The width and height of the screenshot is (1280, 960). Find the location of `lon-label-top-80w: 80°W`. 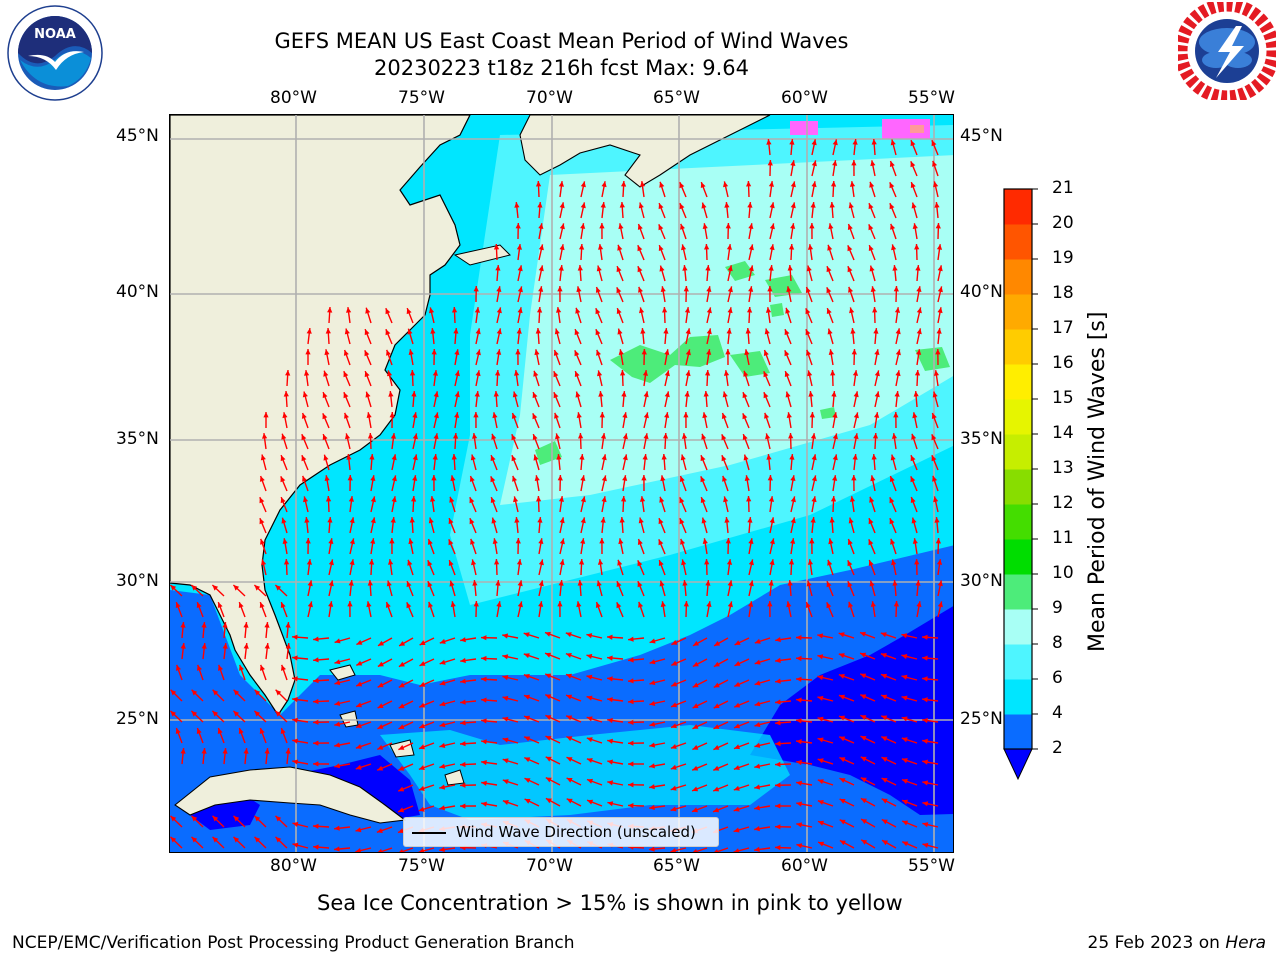

lon-label-top-80w: 80°W is located at coordinates (293, 98).